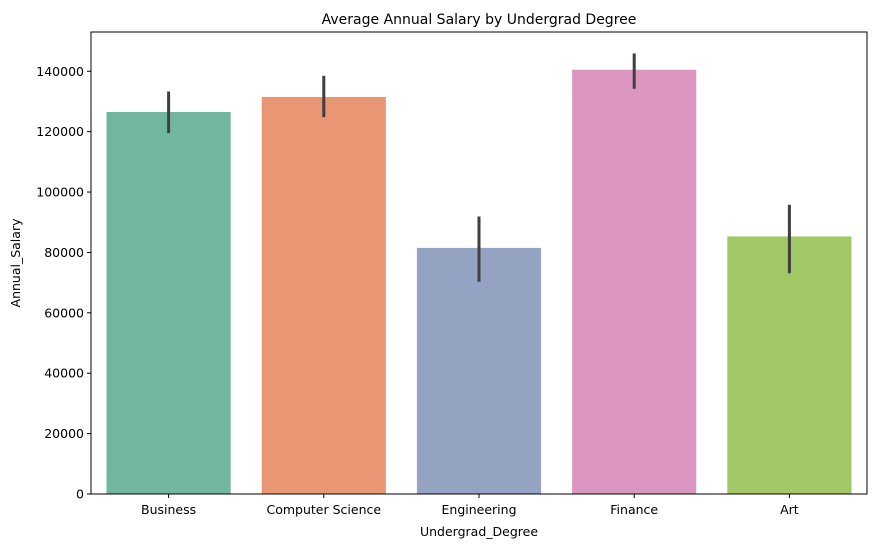  Describe the element at coordinates (60, 71) in the screenshot. I see `y-tick-label: 140000` at that location.